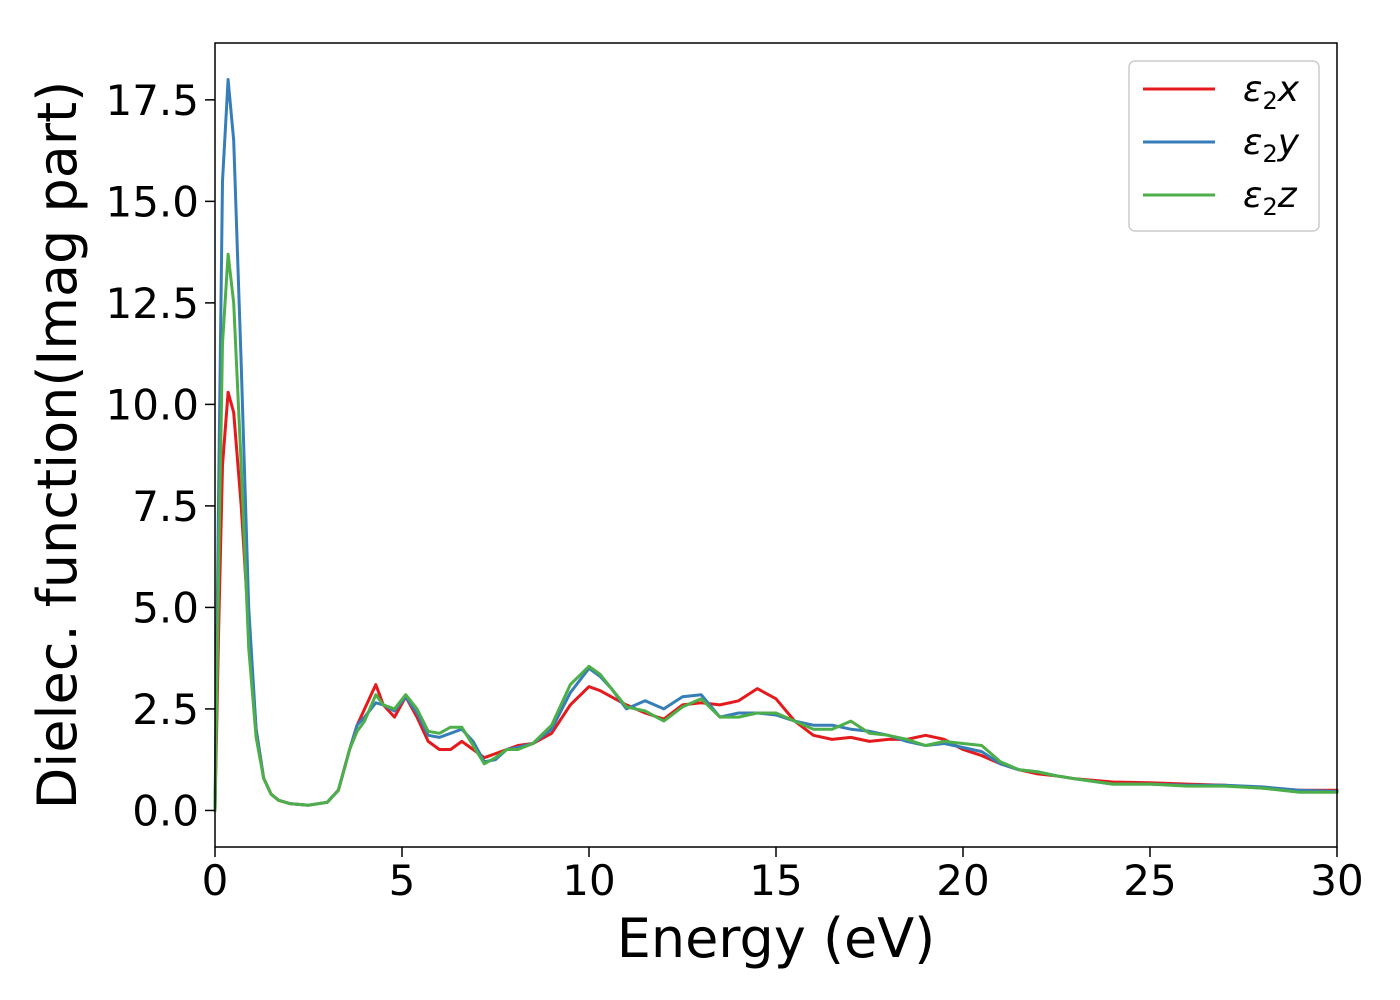  I want to click on y-tick-label: 0.0, so click(165, 810).